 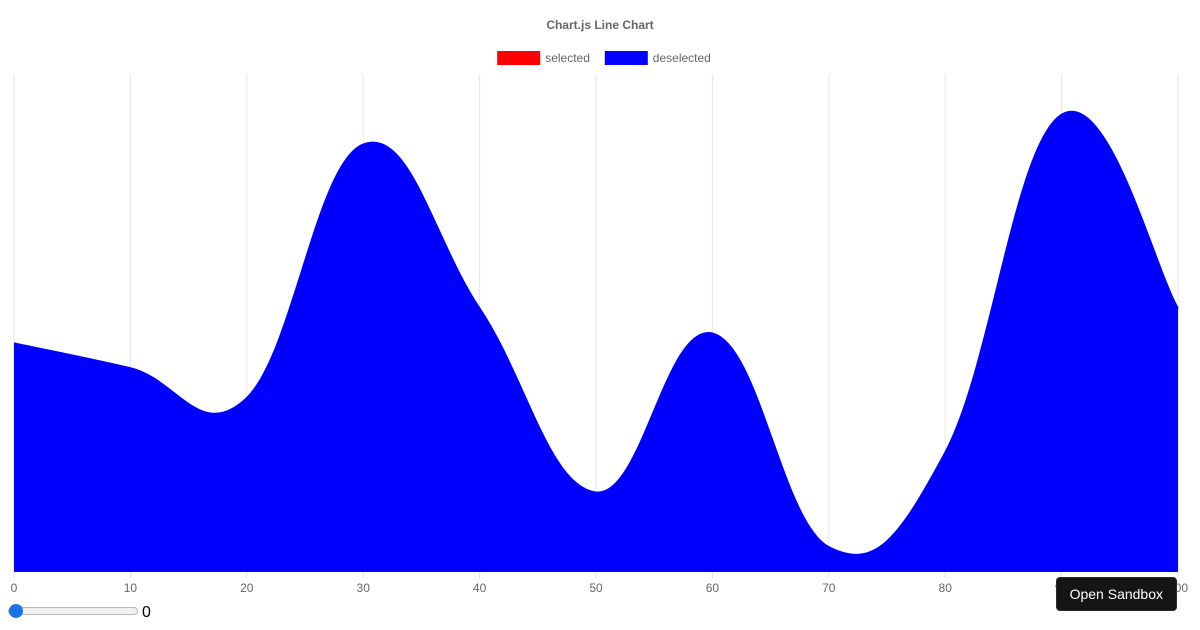 What do you see at coordinates (946, 588) in the screenshot?
I see `x-tick-label: 80` at bounding box center [946, 588].